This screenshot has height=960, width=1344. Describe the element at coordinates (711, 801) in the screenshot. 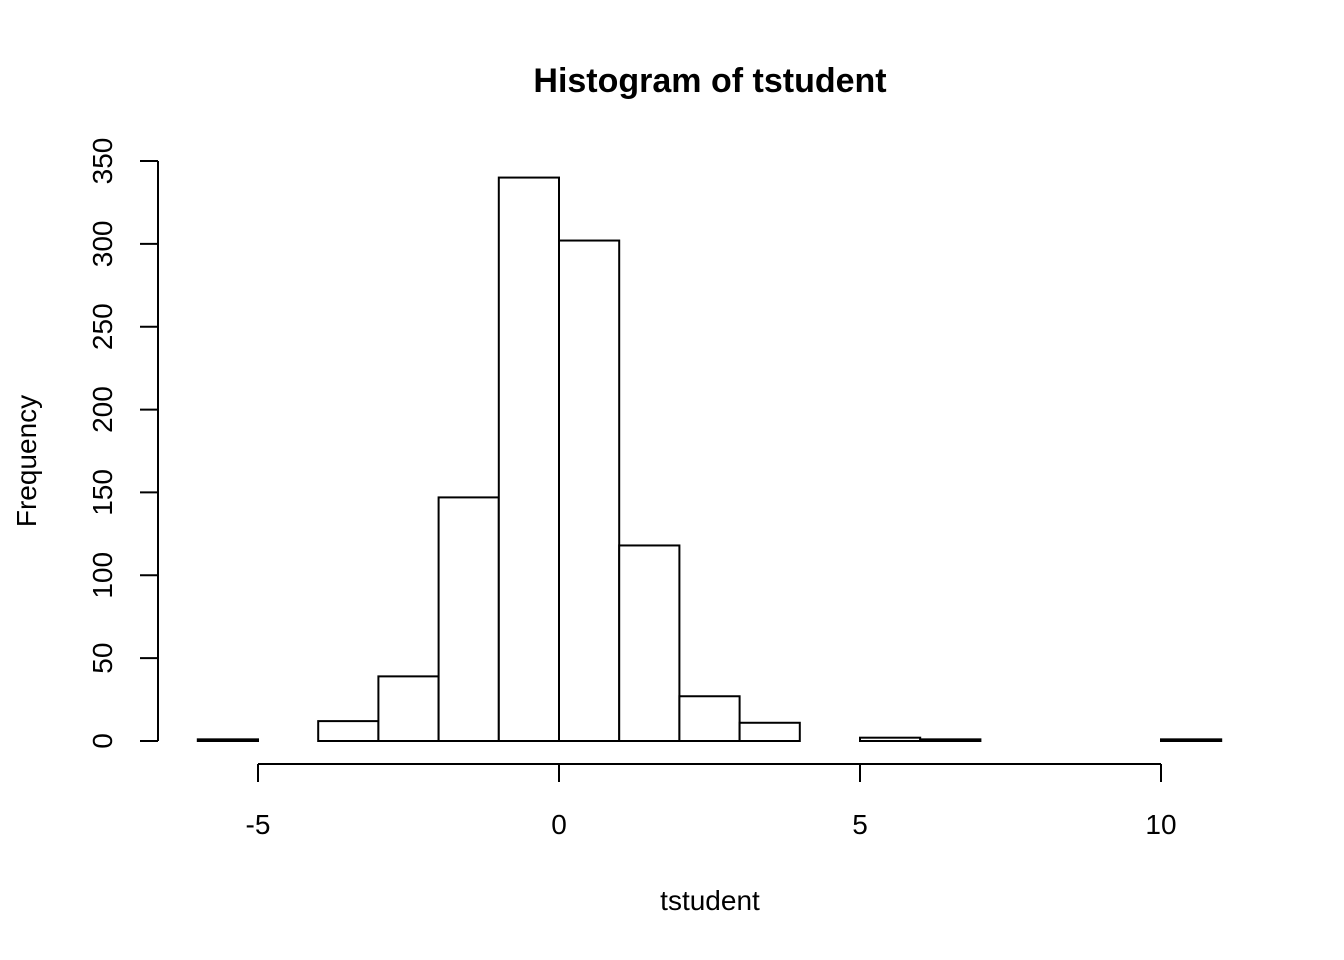

I see `x-axis: -5 0 5 10` at that location.